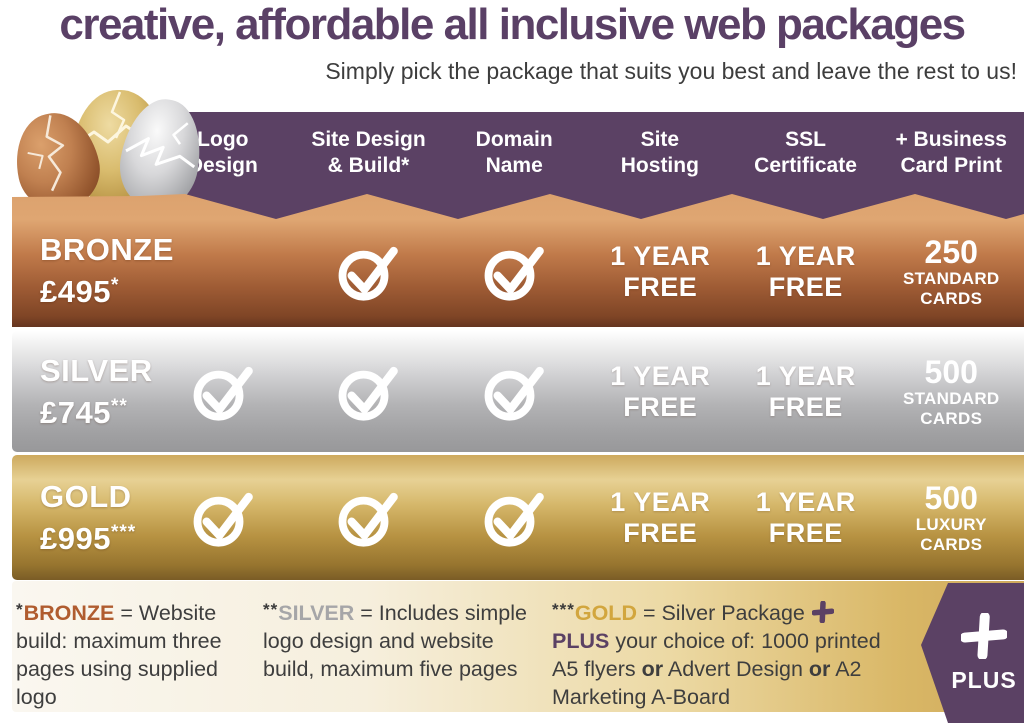 The height and width of the screenshot is (727, 1024). What do you see at coordinates (224, 272) in the screenshot?
I see `bronze-logo-design-cell` at bounding box center [224, 272].